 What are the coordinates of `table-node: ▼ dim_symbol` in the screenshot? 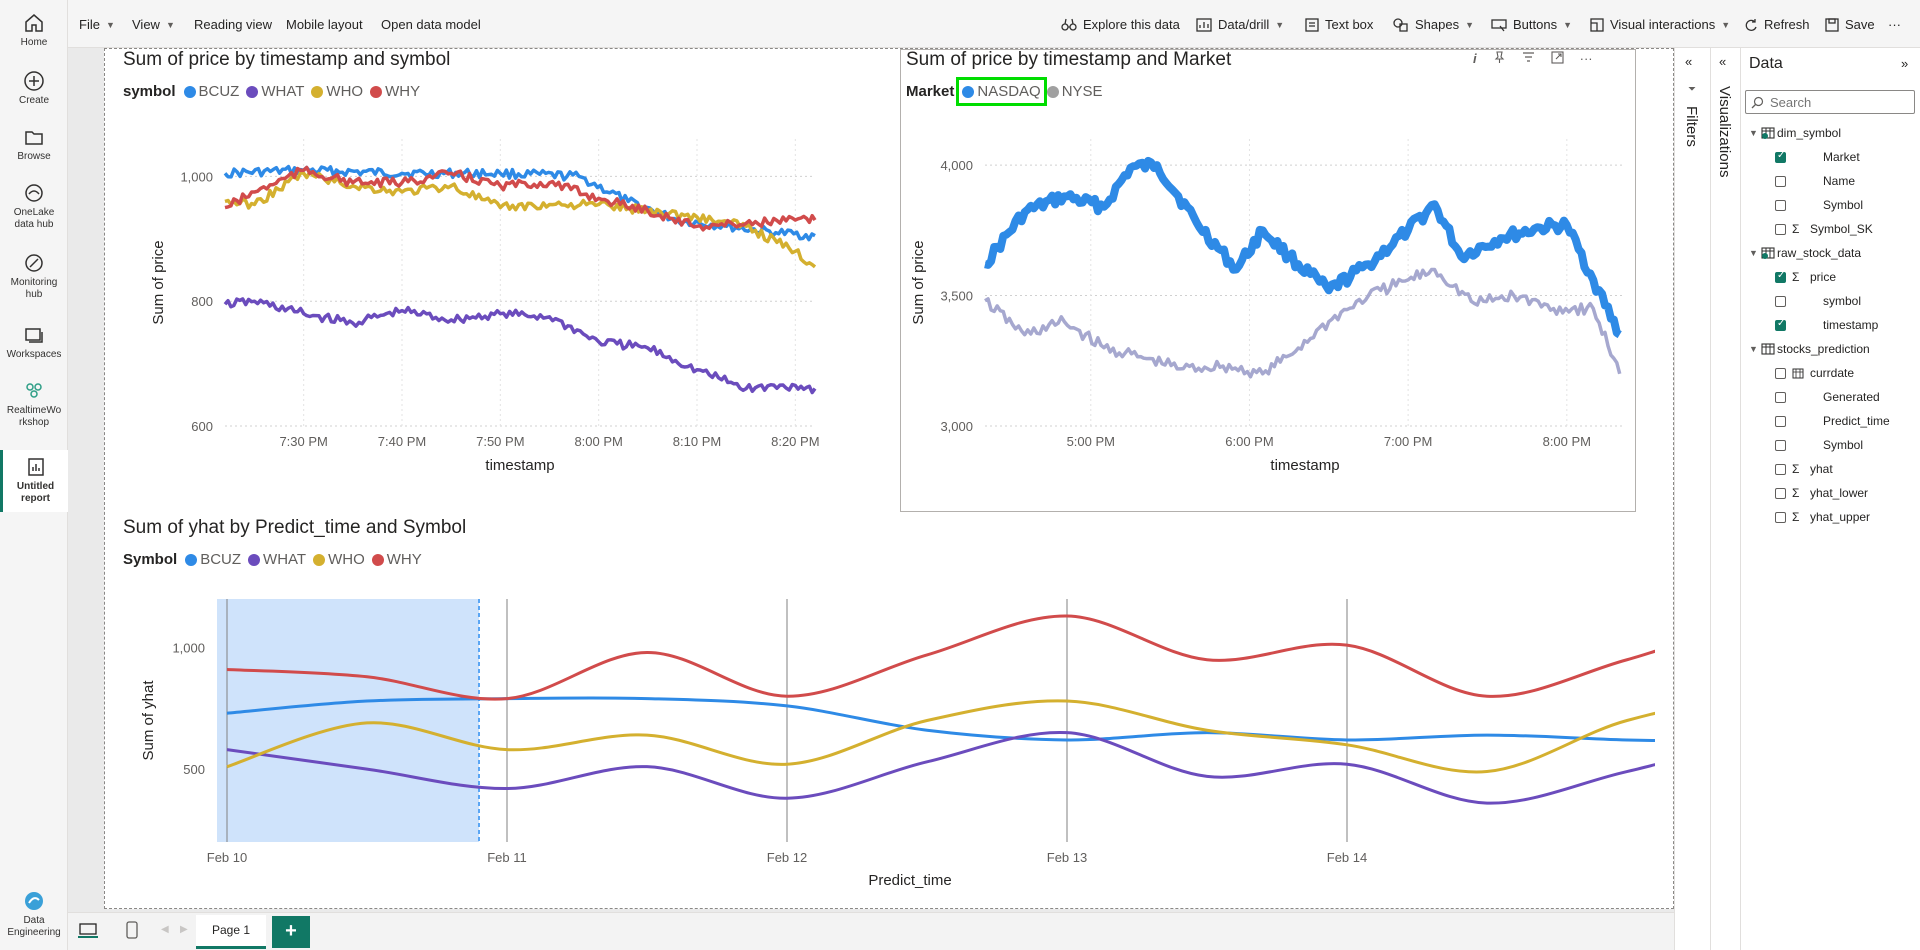 It's located at (1795, 133).